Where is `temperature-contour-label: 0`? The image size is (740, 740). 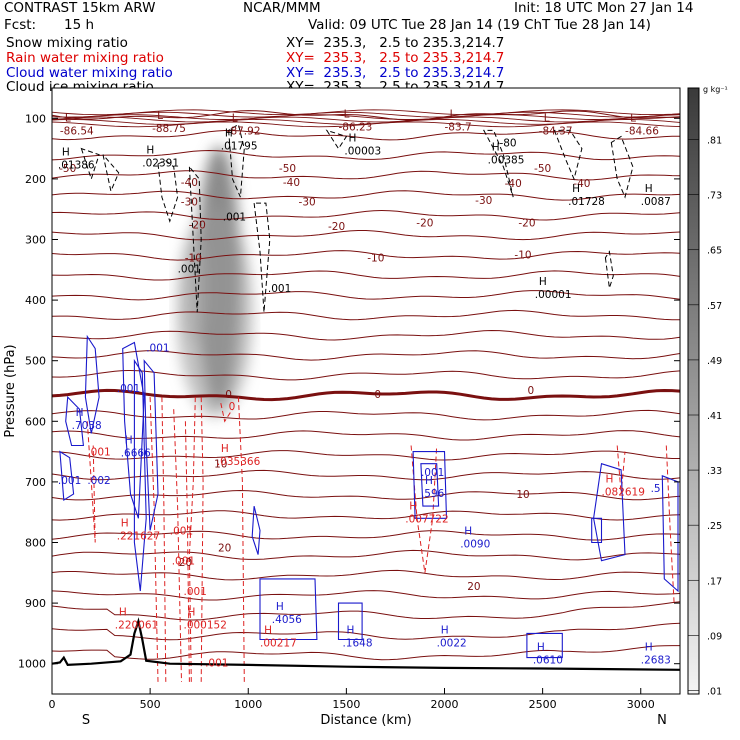 temperature-contour-label: 0 is located at coordinates (531, 391).